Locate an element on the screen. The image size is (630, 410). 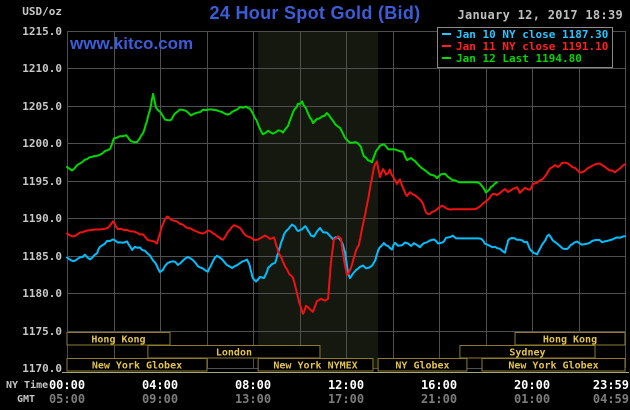
x-tick-ny-label: 20:00 is located at coordinates (532, 385).